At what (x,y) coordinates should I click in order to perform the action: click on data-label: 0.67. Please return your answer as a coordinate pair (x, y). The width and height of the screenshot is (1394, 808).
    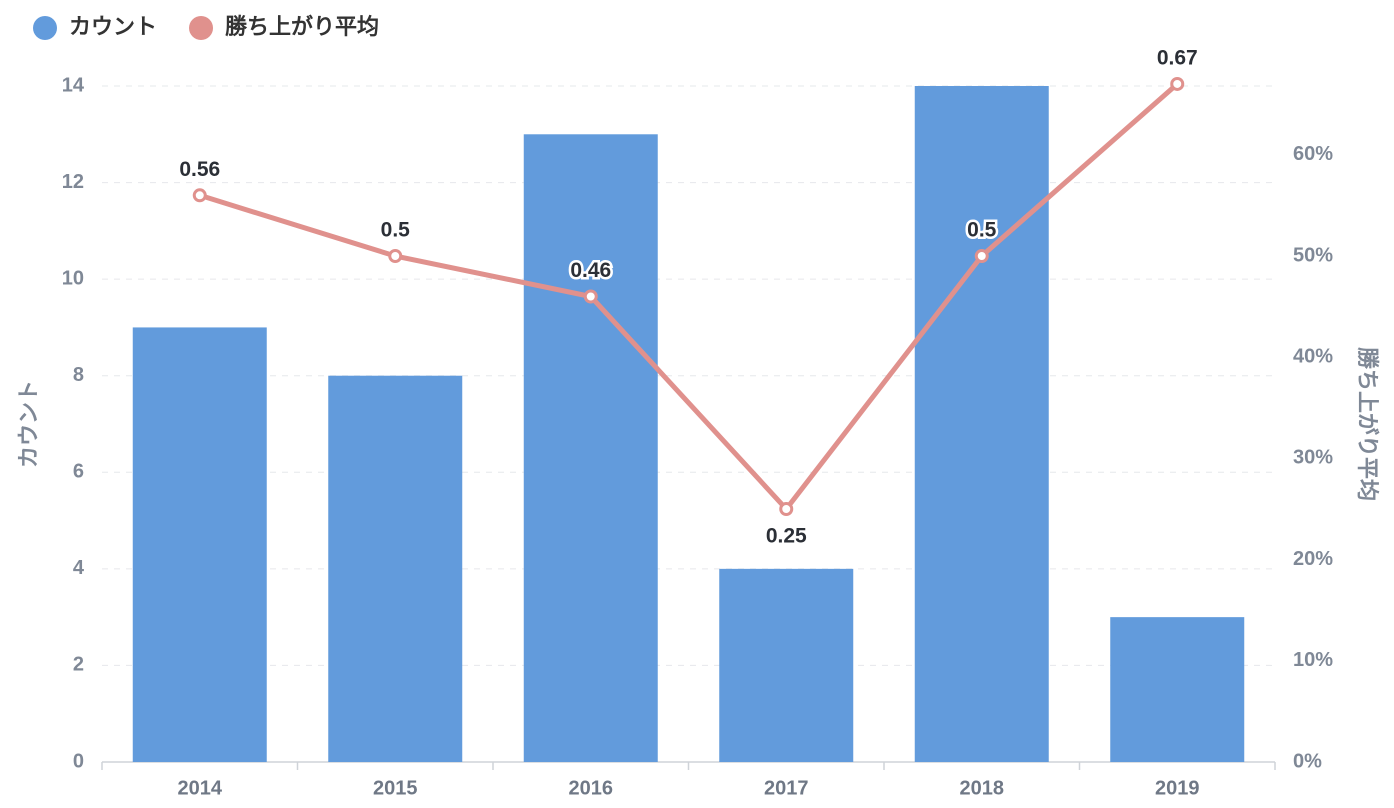
    Looking at the image, I should click on (1177, 58).